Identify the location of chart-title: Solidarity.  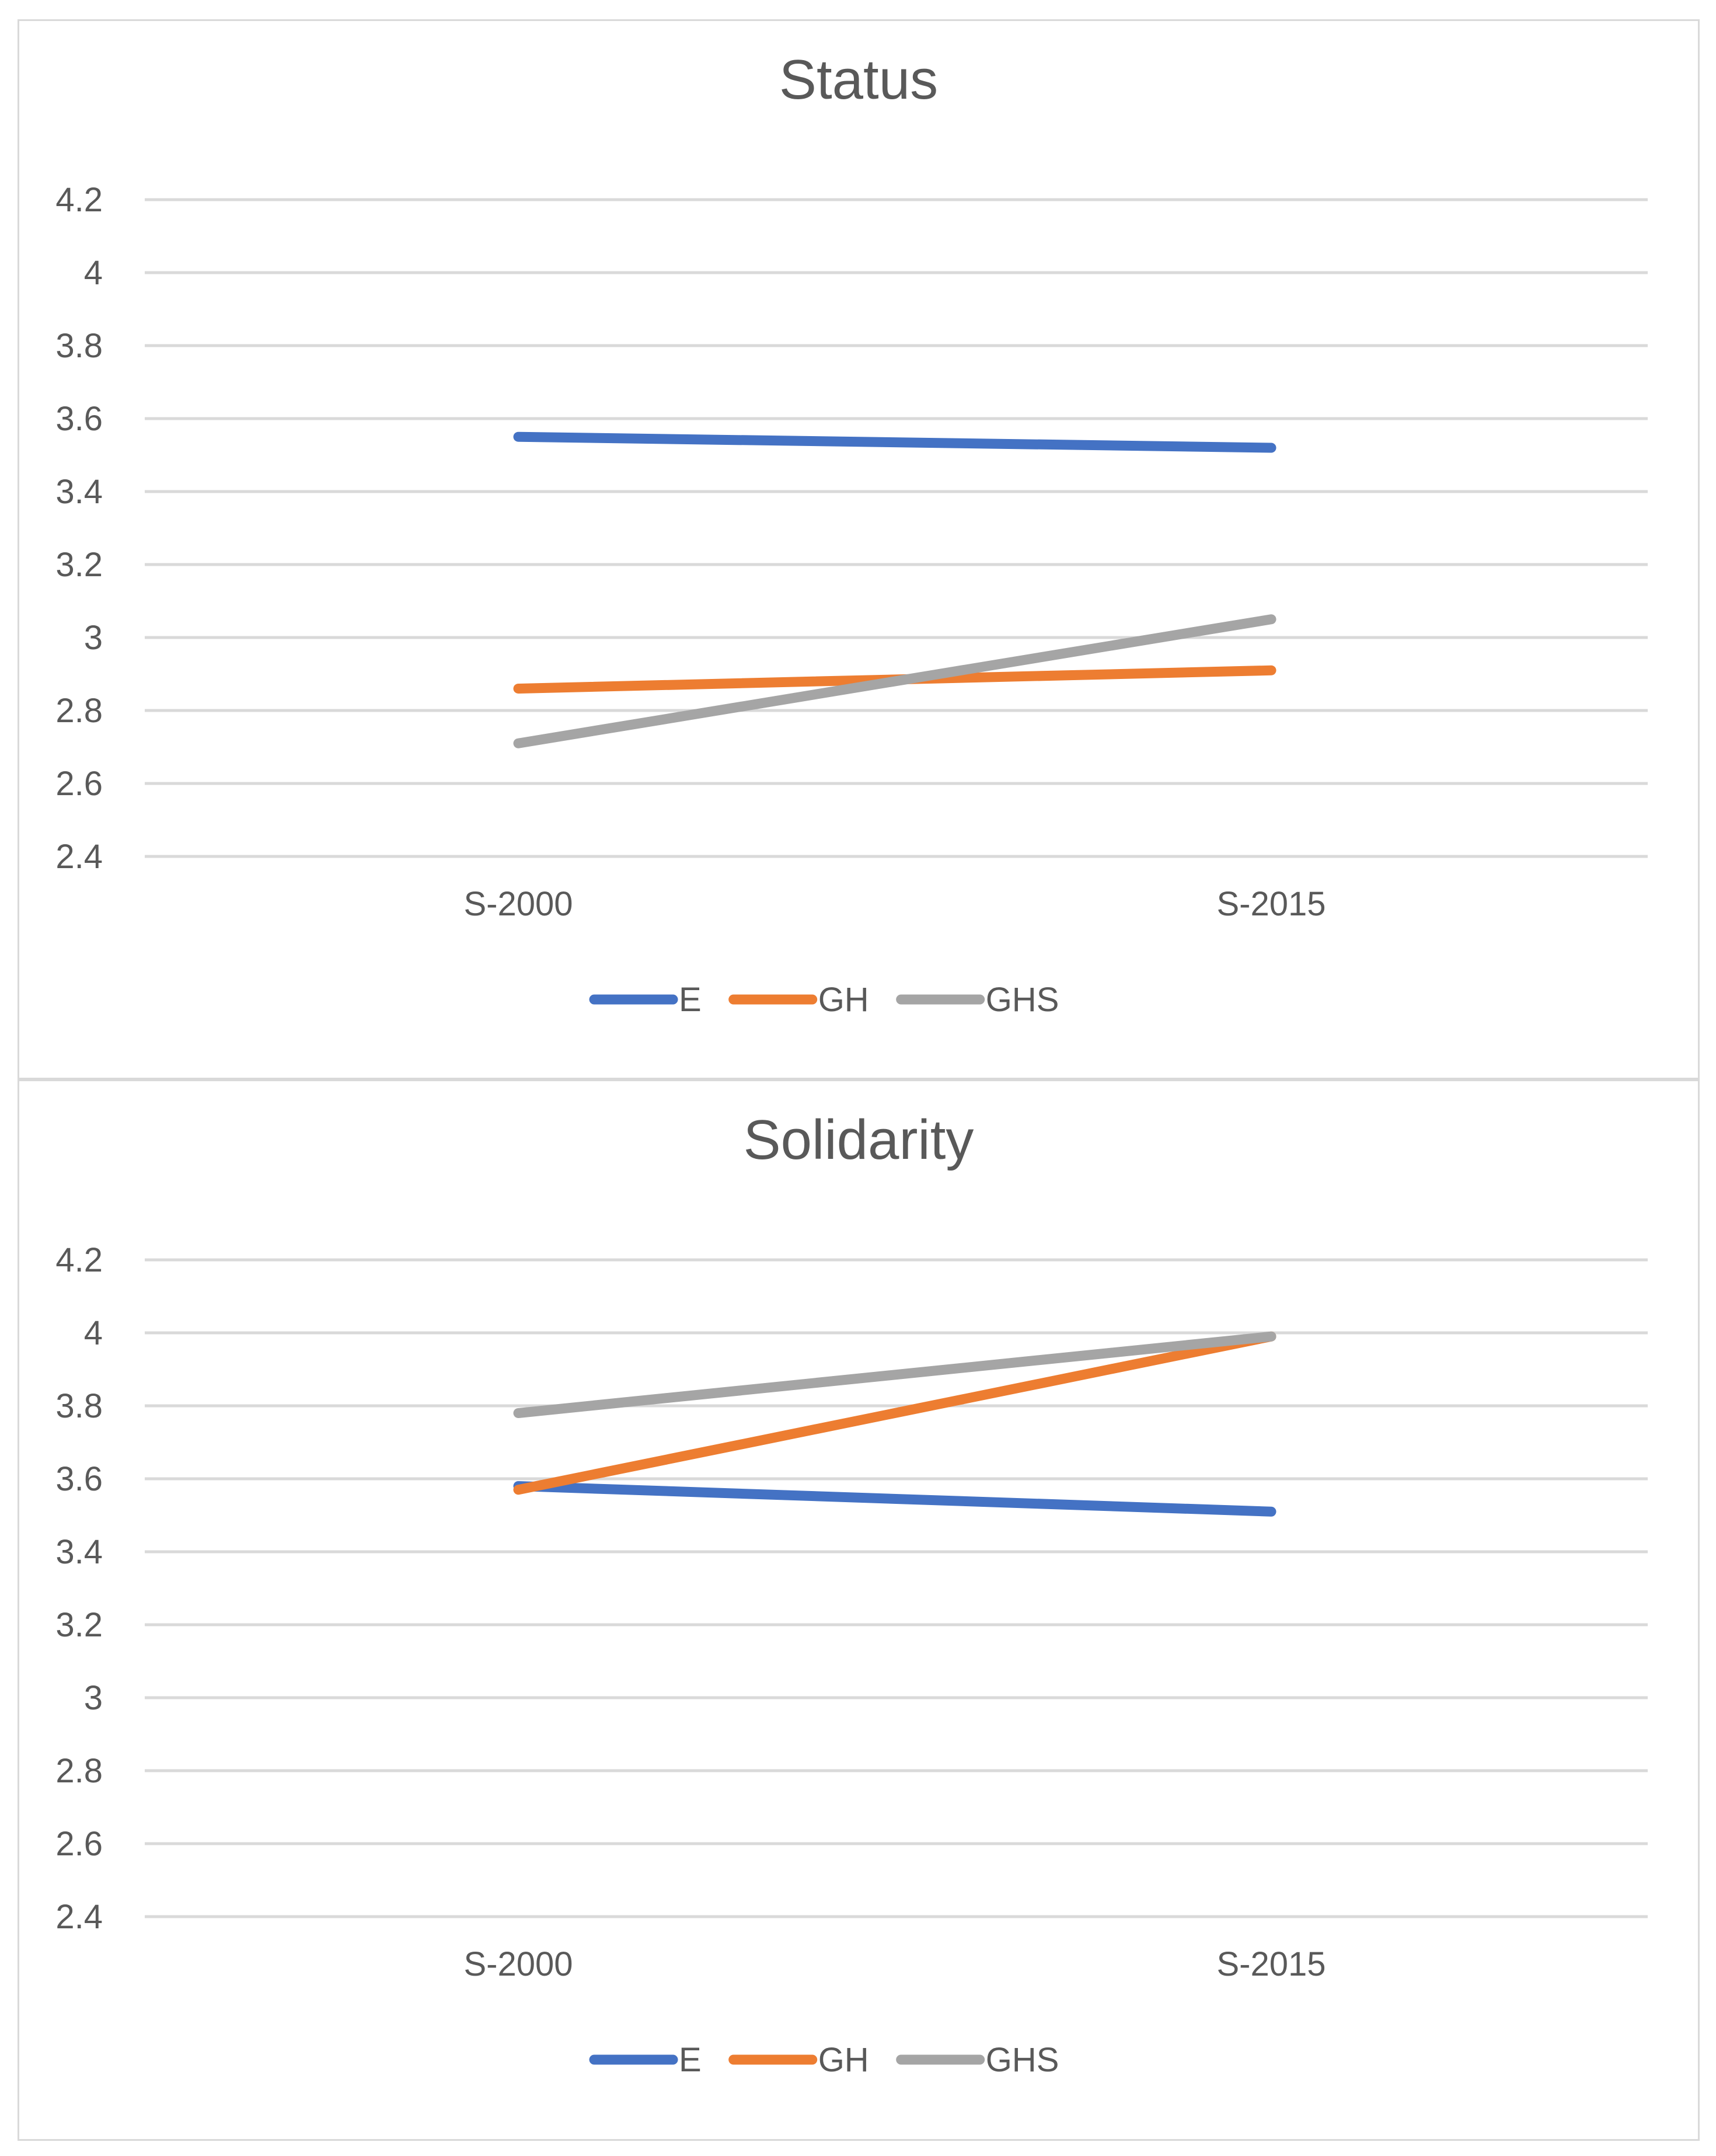
(859, 1140).